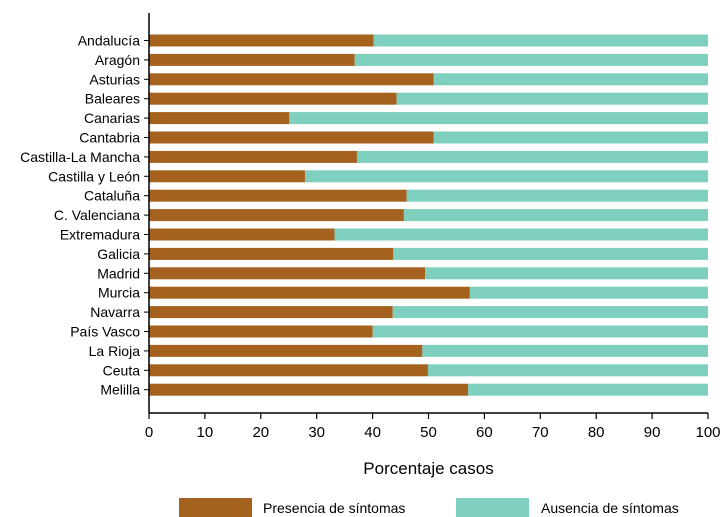  I want to click on category-label: Asturias, so click(114, 79).